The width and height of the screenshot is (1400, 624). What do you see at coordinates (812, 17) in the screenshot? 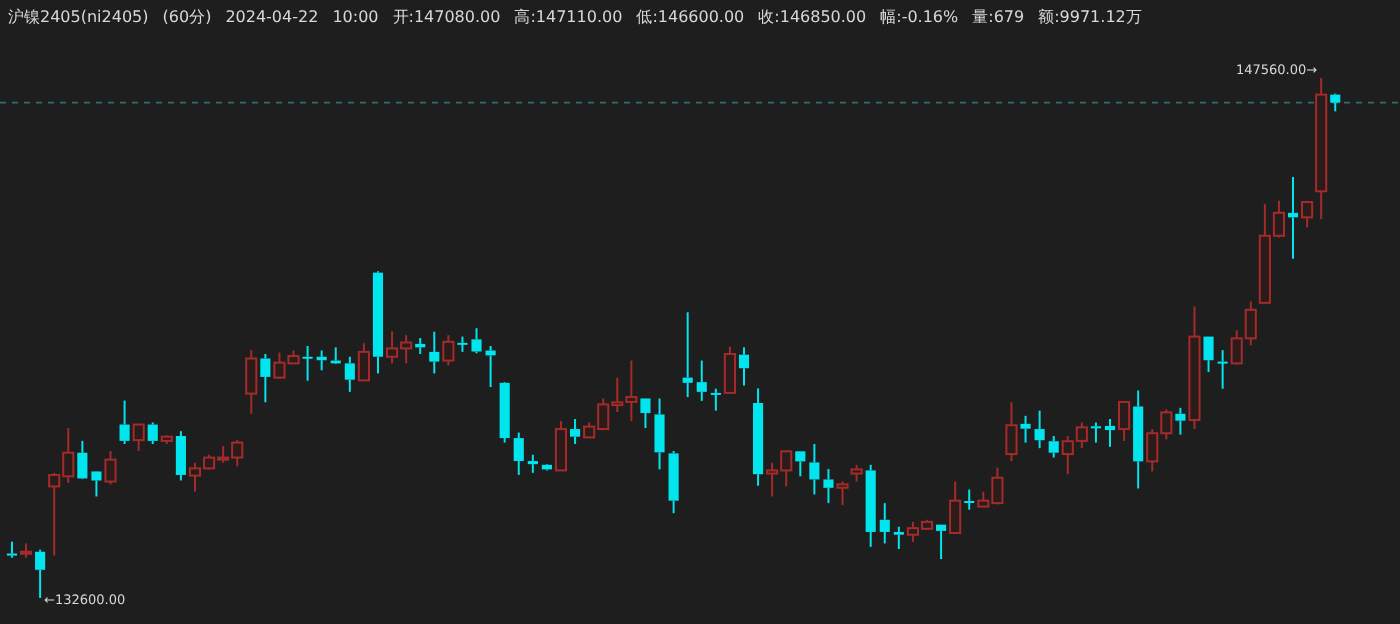
I see `text: 收:146850.00` at bounding box center [812, 17].